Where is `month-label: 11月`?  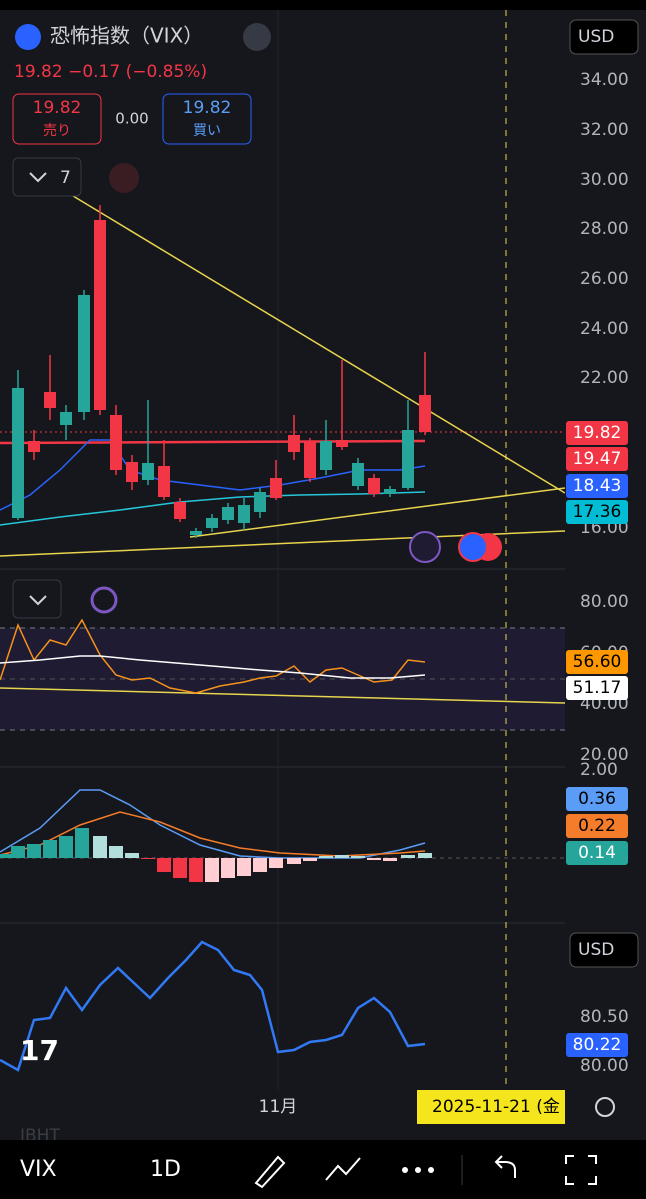
month-label: 11月 is located at coordinates (278, 1107).